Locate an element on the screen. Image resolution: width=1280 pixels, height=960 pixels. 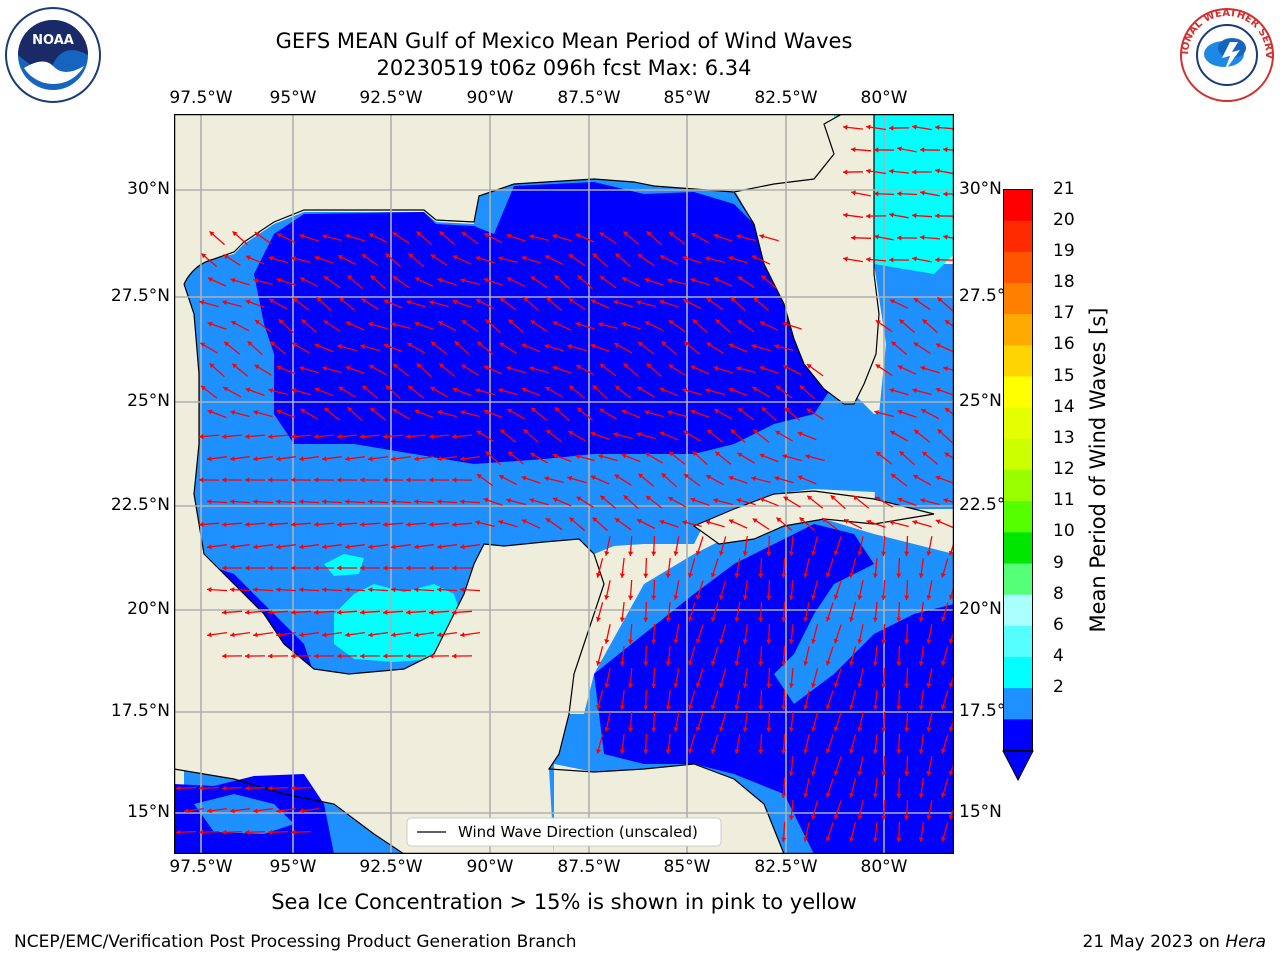
colorbar-tick-label: 15 is located at coordinates (1064, 375).